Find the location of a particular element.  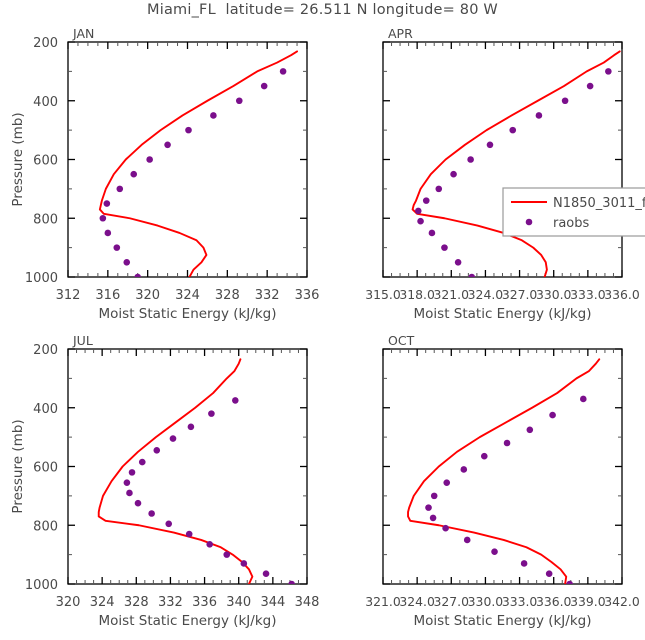

legend-swatch-marker is located at coordinates (529, 222).